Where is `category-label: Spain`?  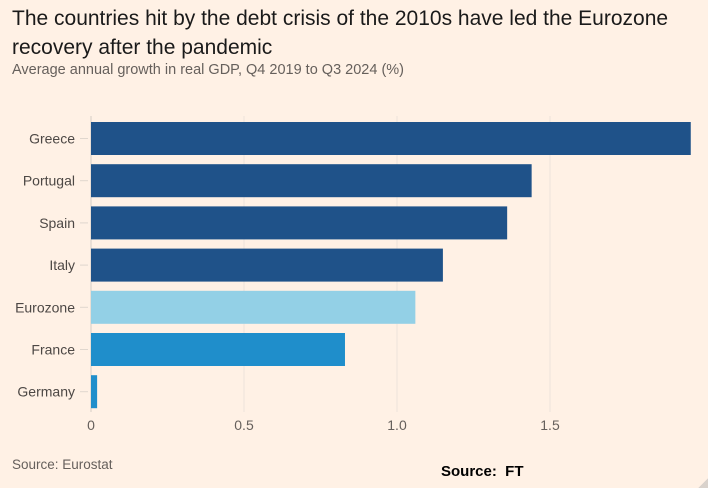 category-label: Spain is located at coordinates (57, 223).